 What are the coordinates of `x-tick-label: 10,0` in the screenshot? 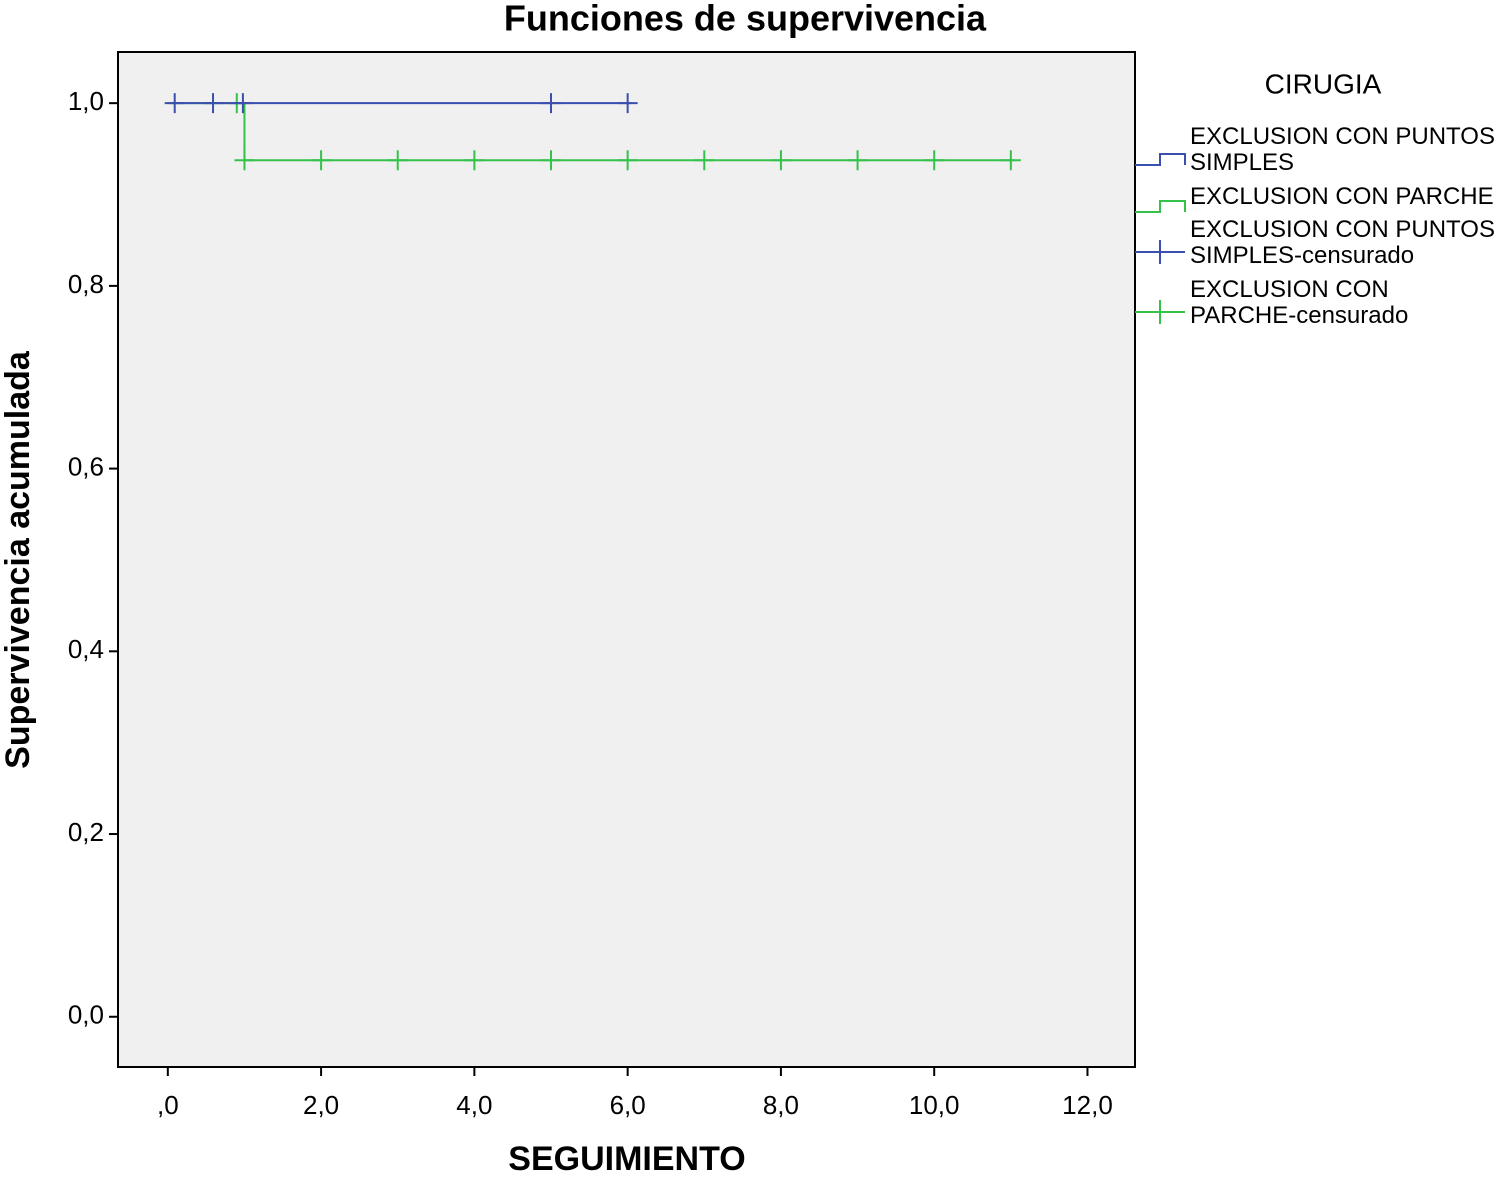 It's located at (934, 1105).